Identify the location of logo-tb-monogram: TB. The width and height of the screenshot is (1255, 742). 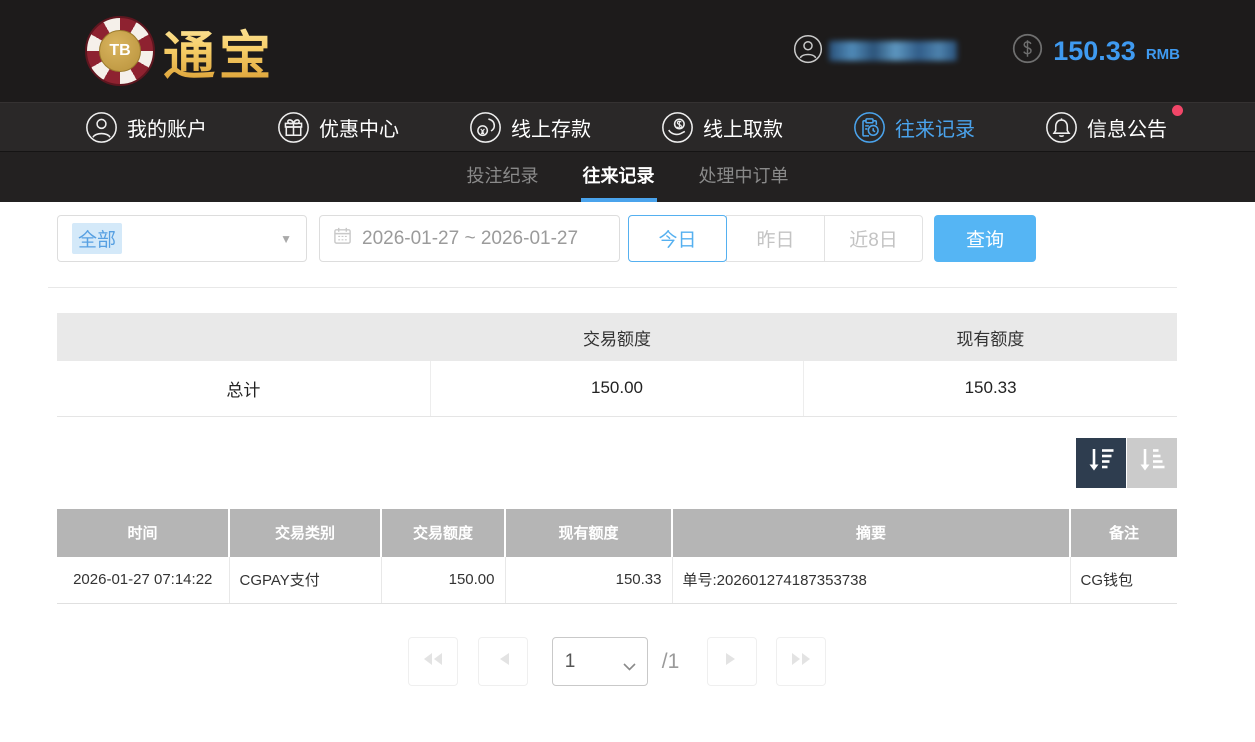
(120, 51).